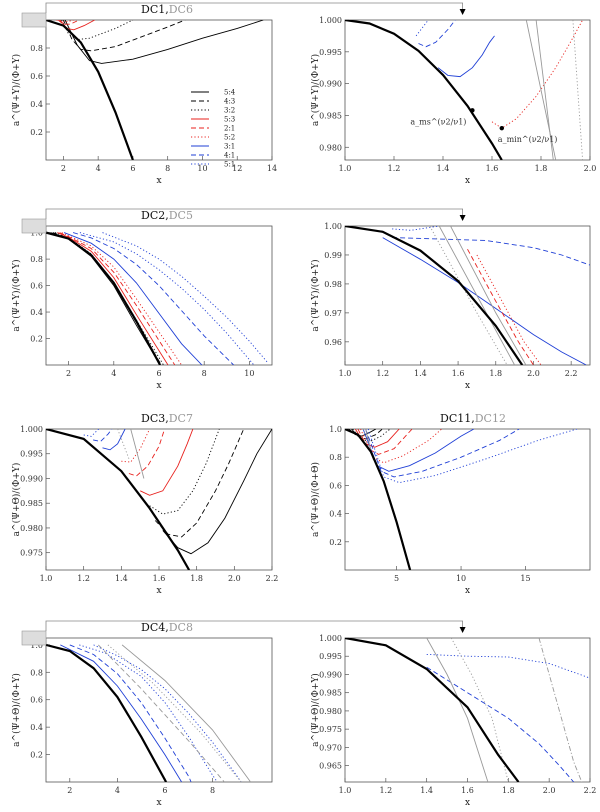 This screenshot has width=600, height=812. I want to click on annotation-label: a_min^(ν2/ν1), so click(528, 139).